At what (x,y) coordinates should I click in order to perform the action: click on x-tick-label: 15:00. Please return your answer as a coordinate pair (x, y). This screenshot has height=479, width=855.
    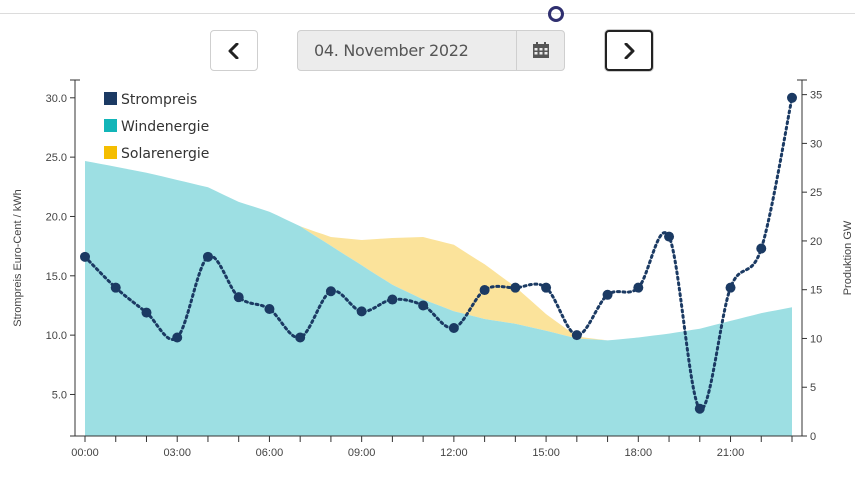
    Looking at the image, I should click on (546, 453).